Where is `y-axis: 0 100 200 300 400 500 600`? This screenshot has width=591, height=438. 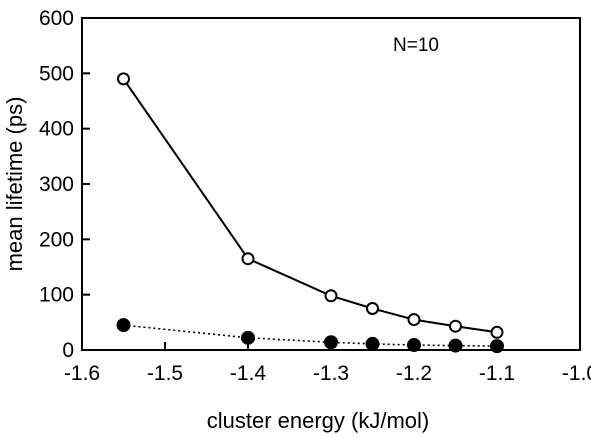 y-axis: 0 100 200 300 400 500 600 is located at coordinates (64, 184).